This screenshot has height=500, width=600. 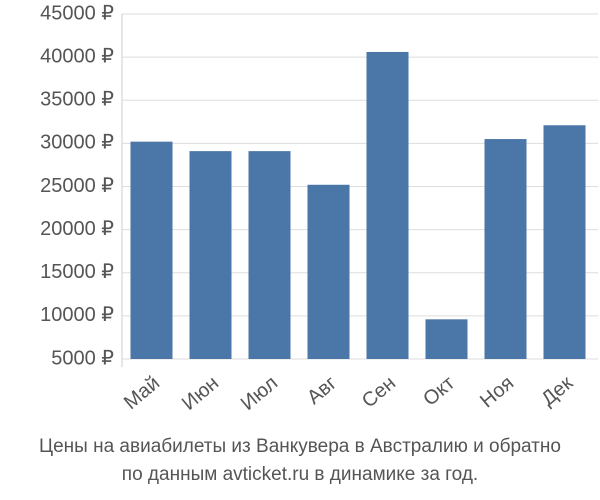 I want to click on x-tick-label: Июл, so click(x=259, y=393).